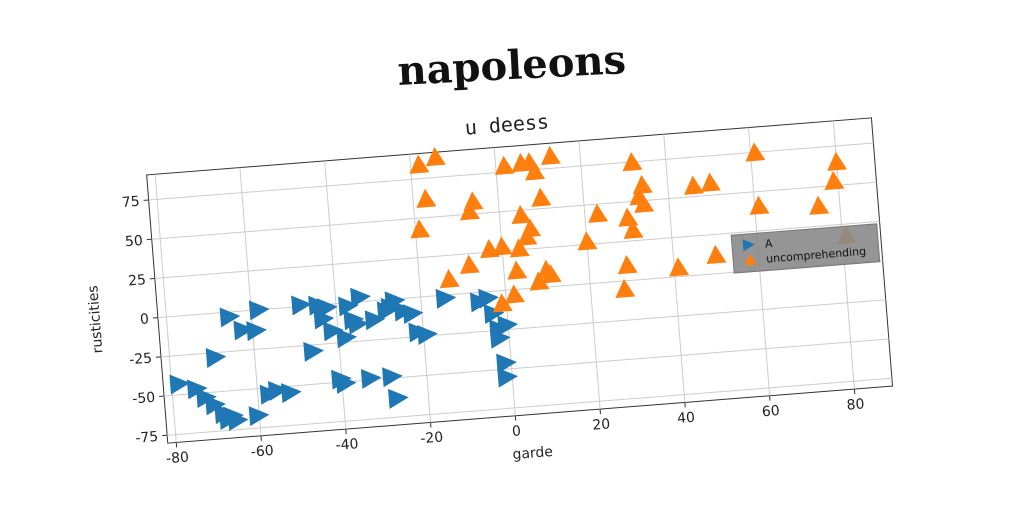  Describe the element at coordinates (95, 319) in the screenshot. I see `y-axis-label: rusticities` at that location.